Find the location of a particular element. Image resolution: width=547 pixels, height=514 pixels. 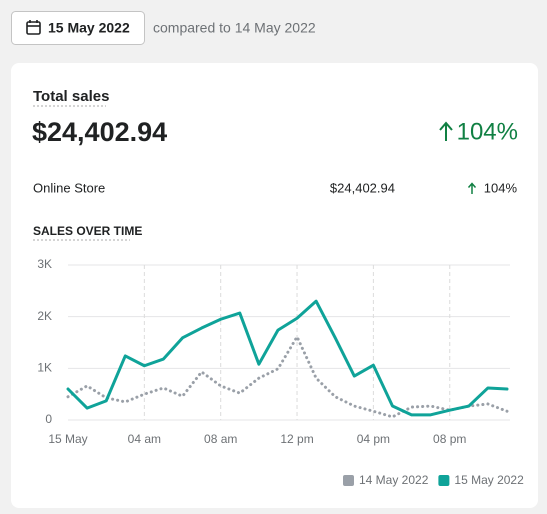

calendar-icon is located at coordinates (33, 27).